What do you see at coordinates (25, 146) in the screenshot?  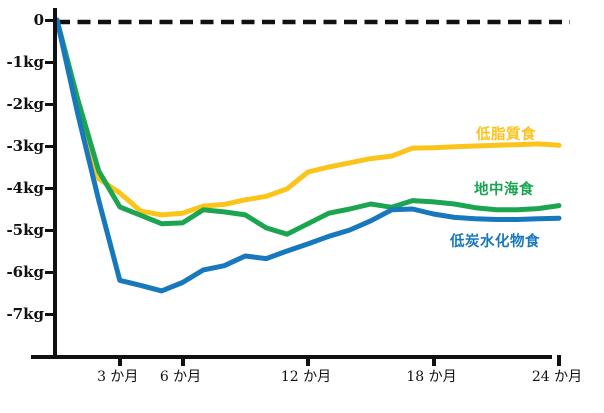 I see `y-tick-label: -3kg` at bounding box center [25, 146].